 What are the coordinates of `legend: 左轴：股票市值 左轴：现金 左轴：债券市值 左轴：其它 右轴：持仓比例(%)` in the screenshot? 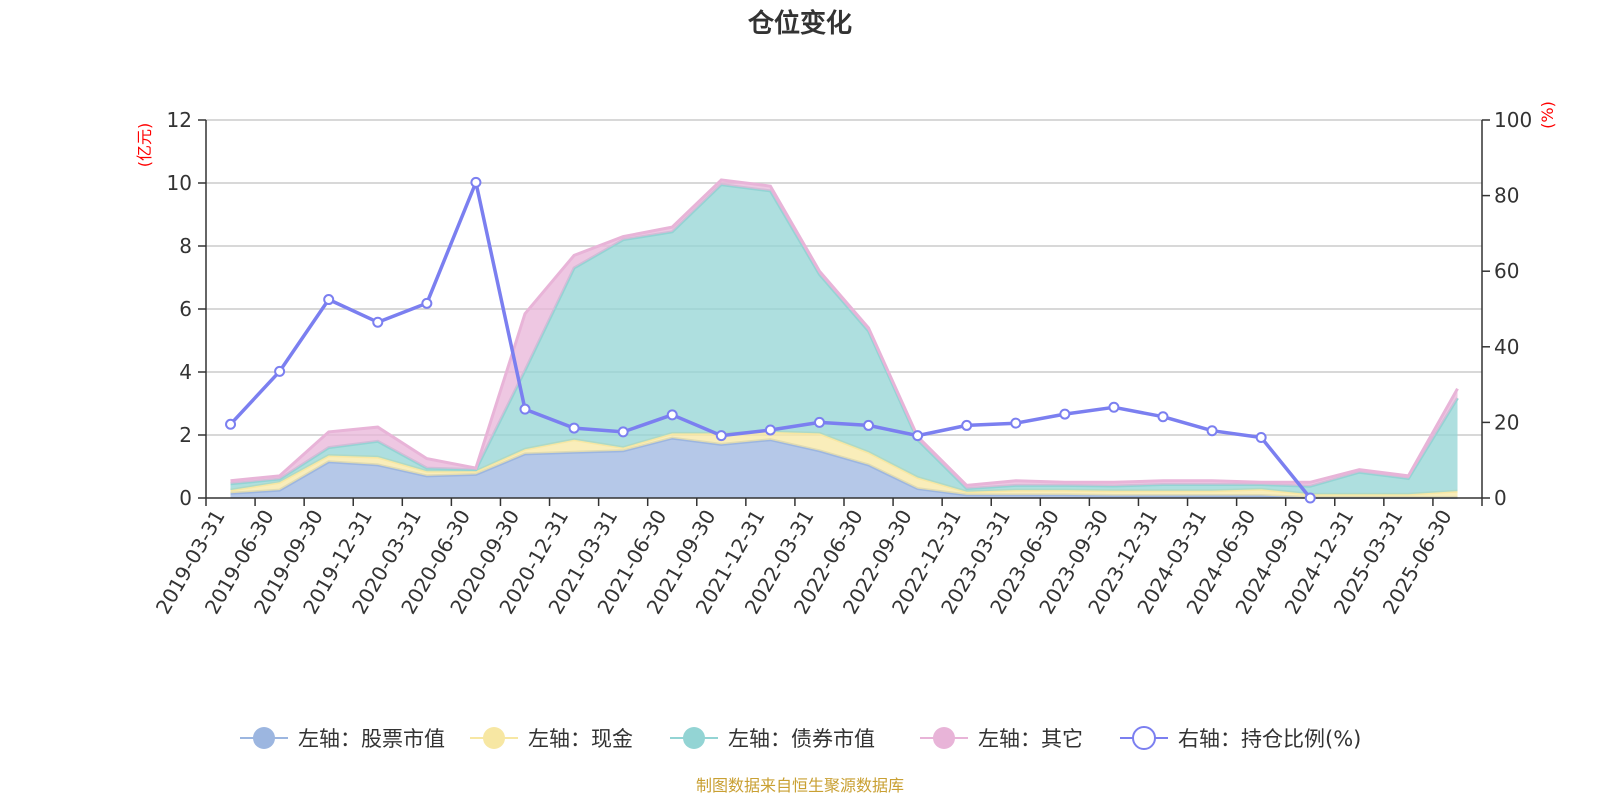 It's located at (800, 738).